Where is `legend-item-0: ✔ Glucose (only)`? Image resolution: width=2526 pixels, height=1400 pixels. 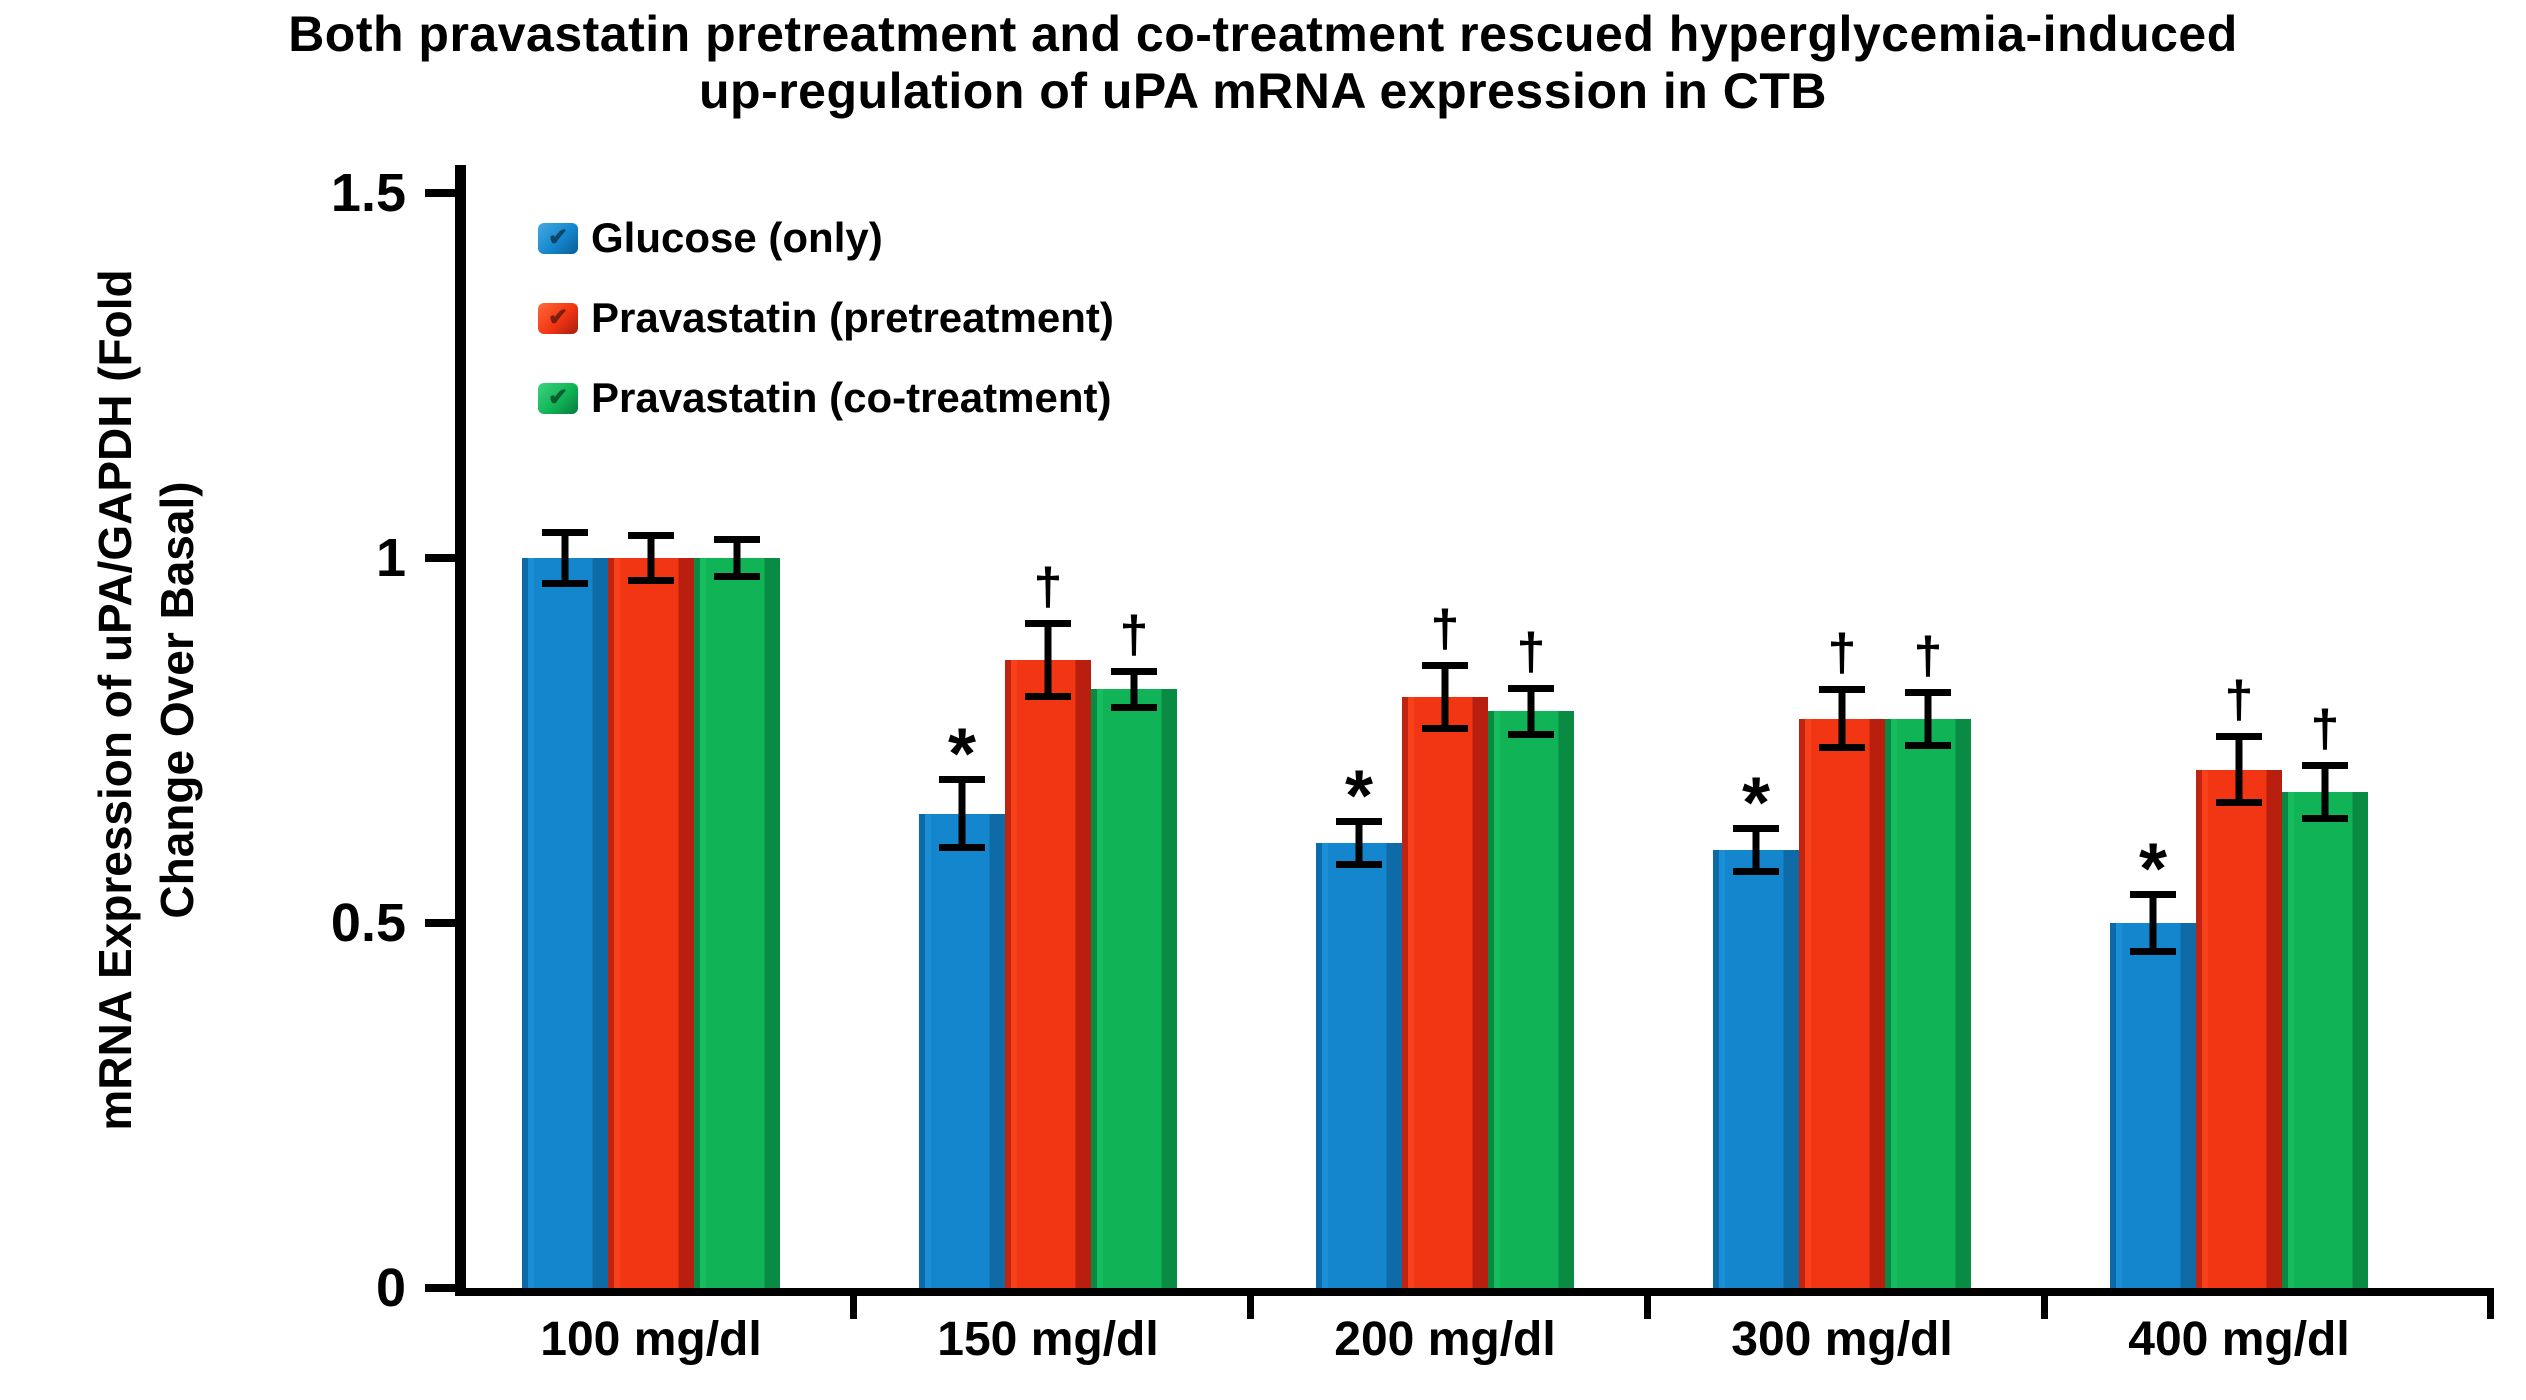
legend-item-0: ✔ Glucose (only) is located at coordinates (826, 238).